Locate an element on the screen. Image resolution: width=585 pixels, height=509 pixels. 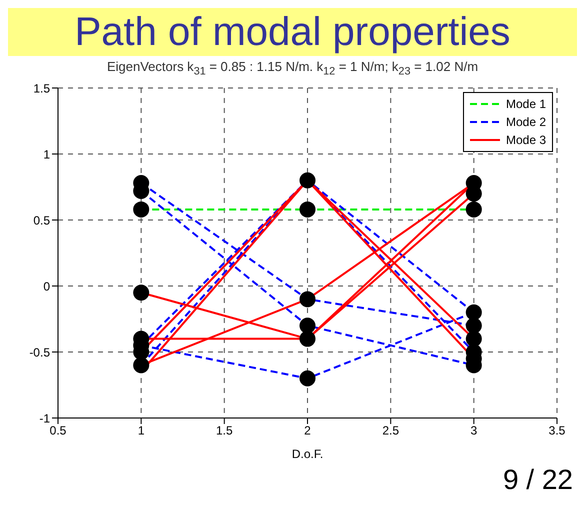
y-tick-label: -1 is located at coordinates (44, 418).